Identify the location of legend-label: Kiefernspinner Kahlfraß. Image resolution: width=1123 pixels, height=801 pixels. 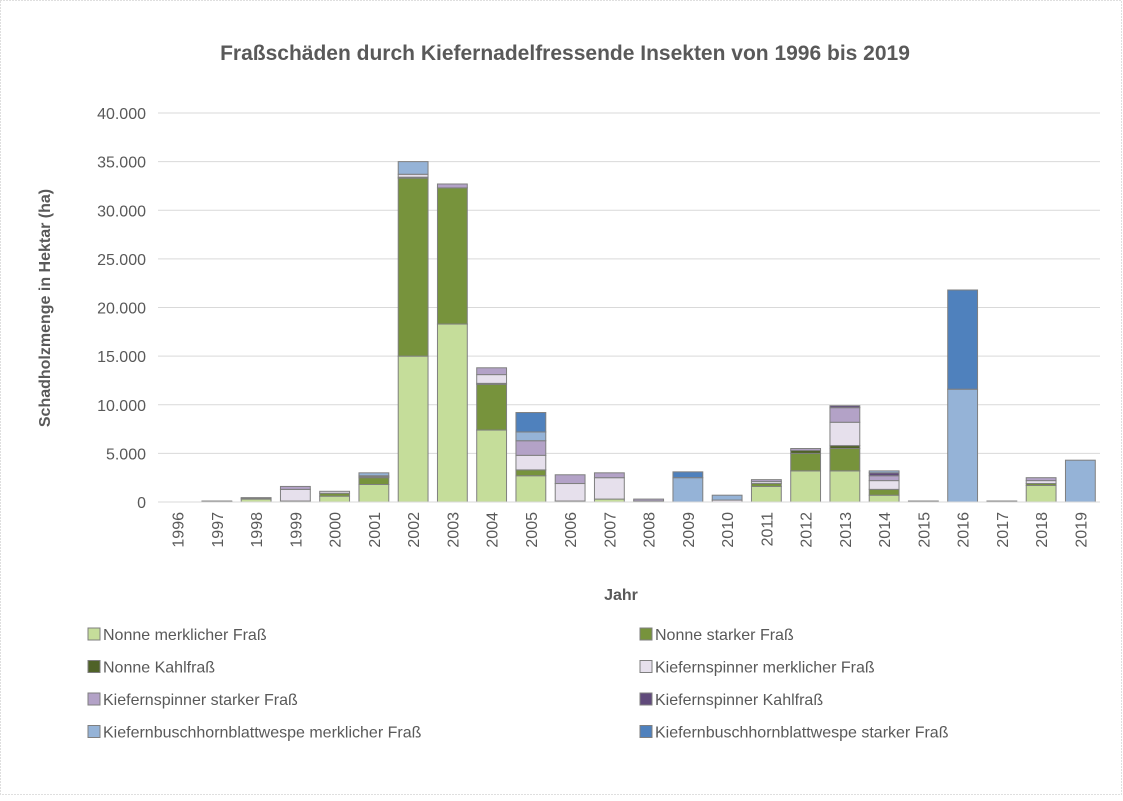
(739, 700).